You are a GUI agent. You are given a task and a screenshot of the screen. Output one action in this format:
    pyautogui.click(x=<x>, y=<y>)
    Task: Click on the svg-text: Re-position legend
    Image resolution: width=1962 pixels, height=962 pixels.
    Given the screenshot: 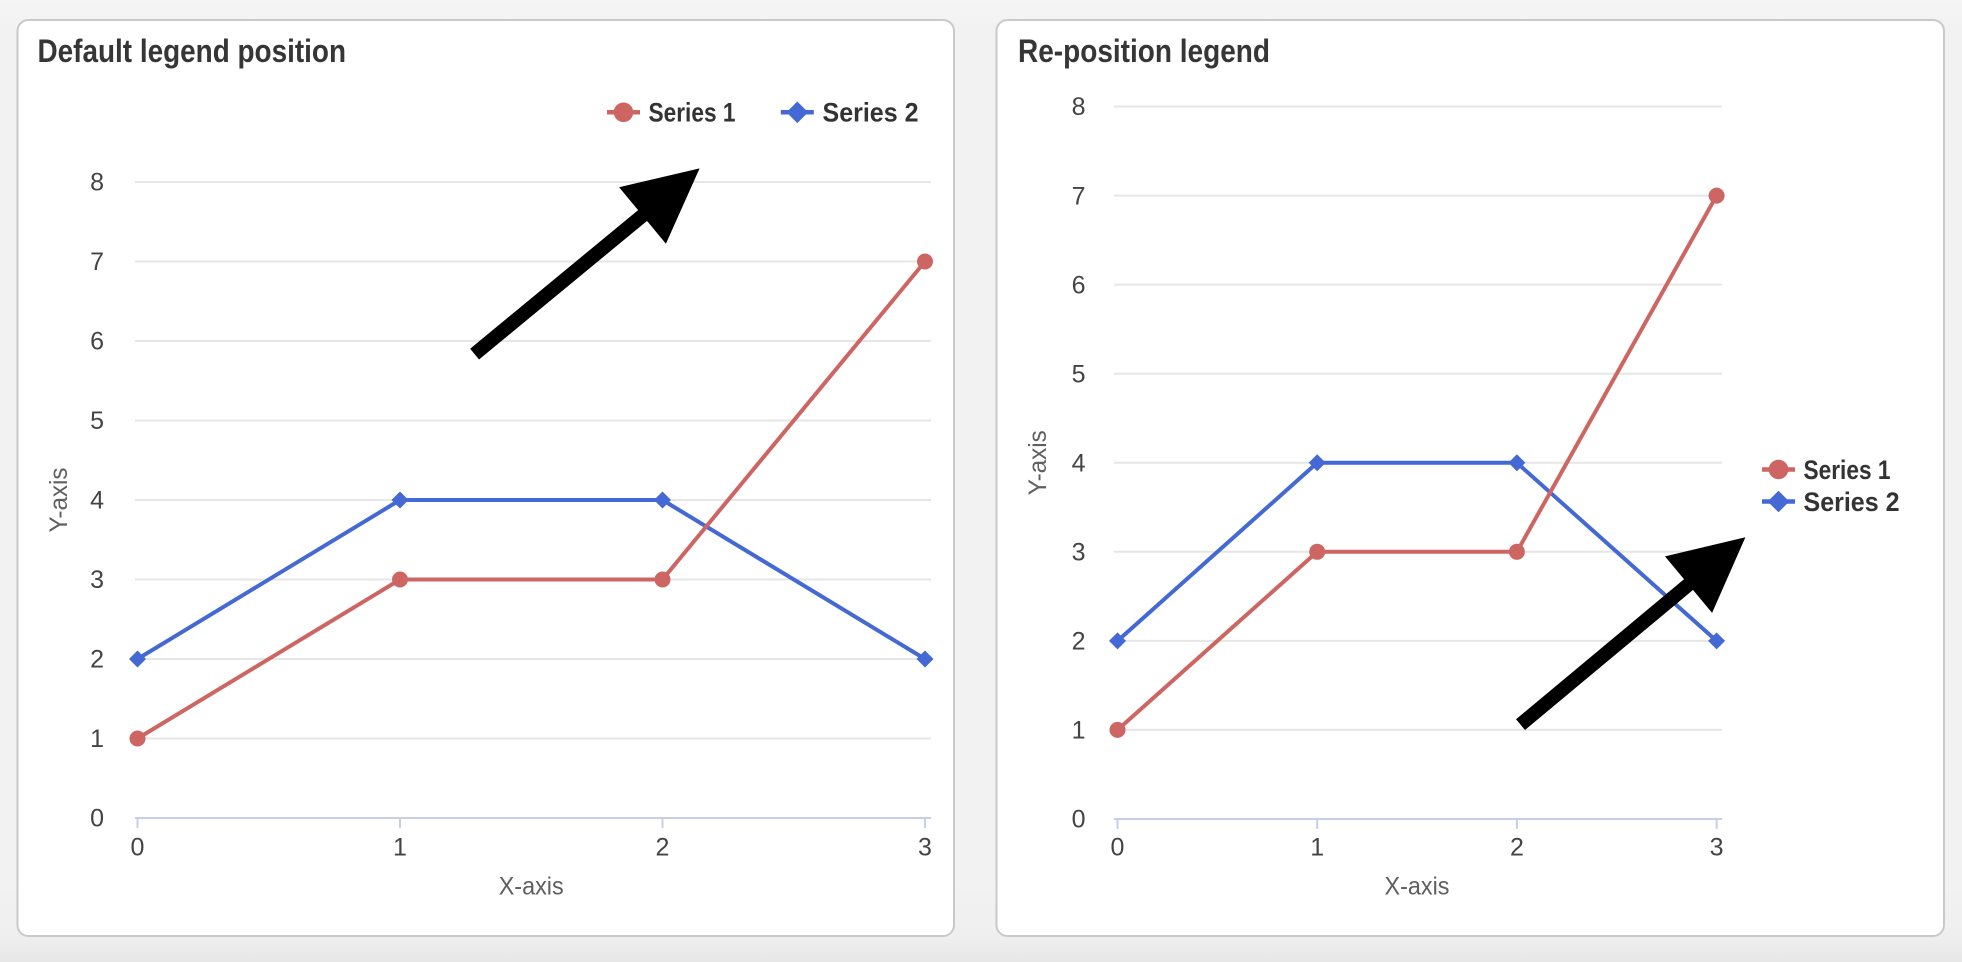 What is the action you would take?
    pyautogui.click(x=1144, y=51)
    